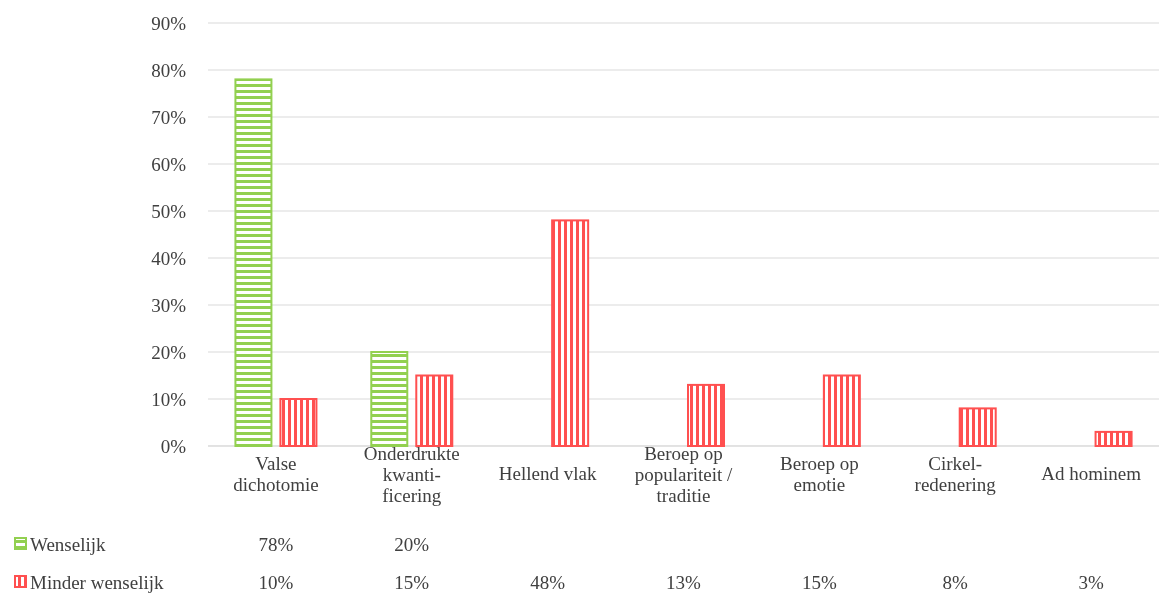 The width and height of the screenshot is (1159, 599). Describe the element at coordinates (955, 474) in the screenshot. I see `x-tick-label: Cirkel- redenering` at that location.